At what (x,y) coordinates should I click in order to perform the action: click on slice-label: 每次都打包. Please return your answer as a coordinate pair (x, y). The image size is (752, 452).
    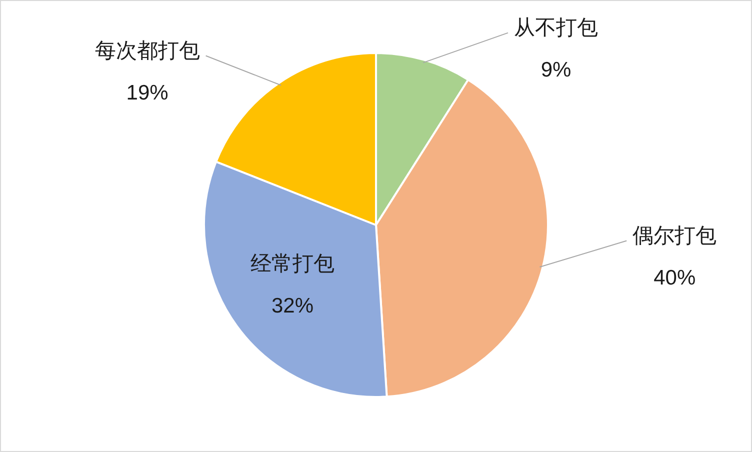
    Looking at the image, I should click on (147, 51).